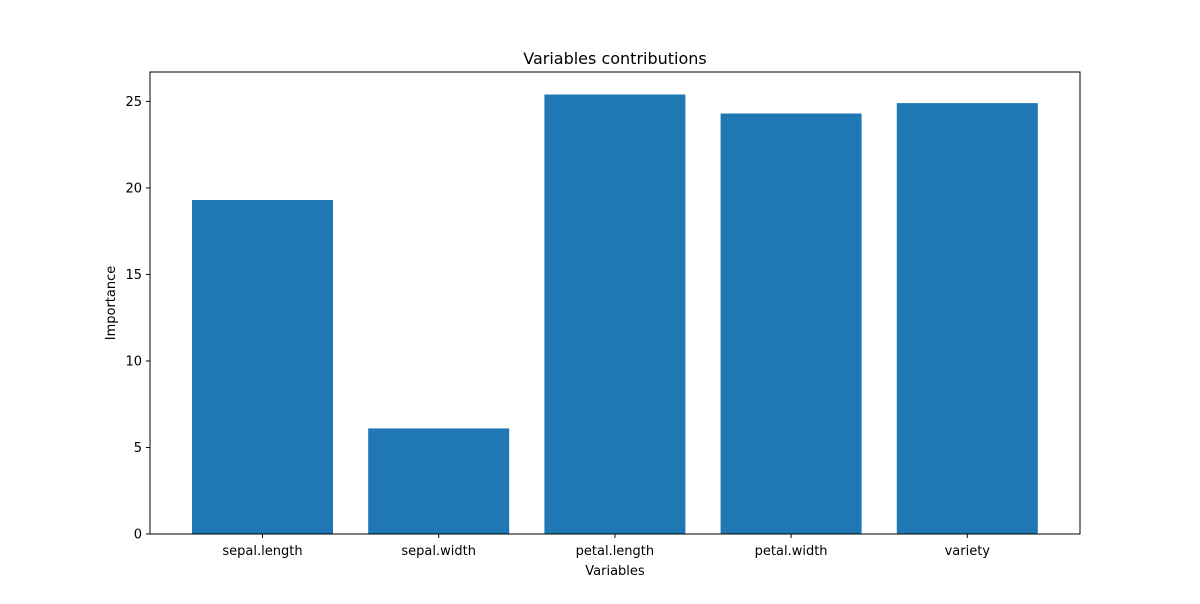 The width and height of the screenshot is (1200, 604). I want to click on bar-variety, so click(967, 318).